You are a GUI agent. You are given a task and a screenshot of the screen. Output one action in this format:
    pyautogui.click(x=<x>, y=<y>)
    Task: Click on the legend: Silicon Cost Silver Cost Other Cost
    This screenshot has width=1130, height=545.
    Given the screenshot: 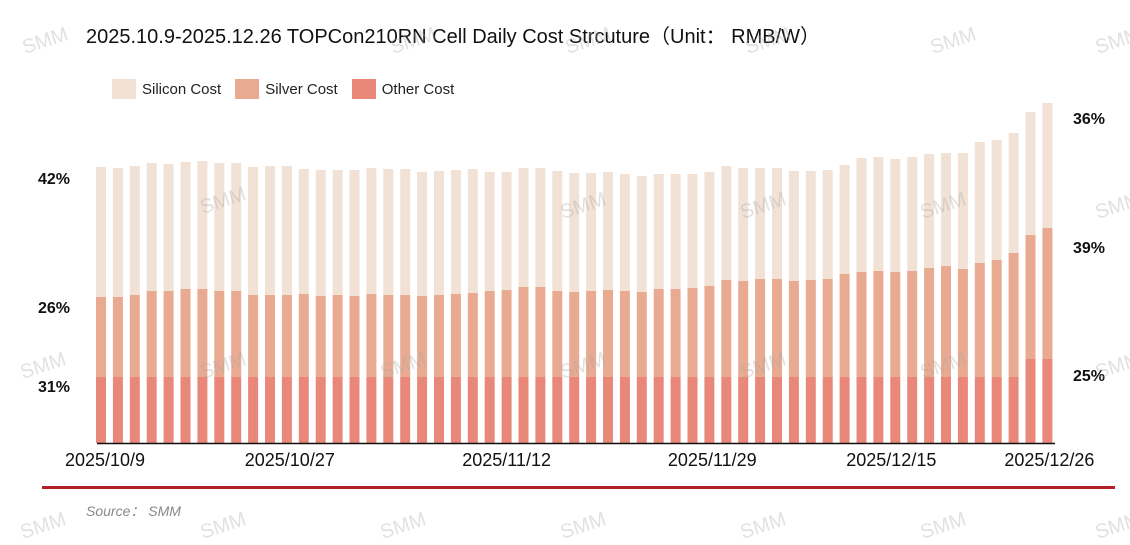 What is the action you would take?
    pyautogui.click(x=283, y=89)
    